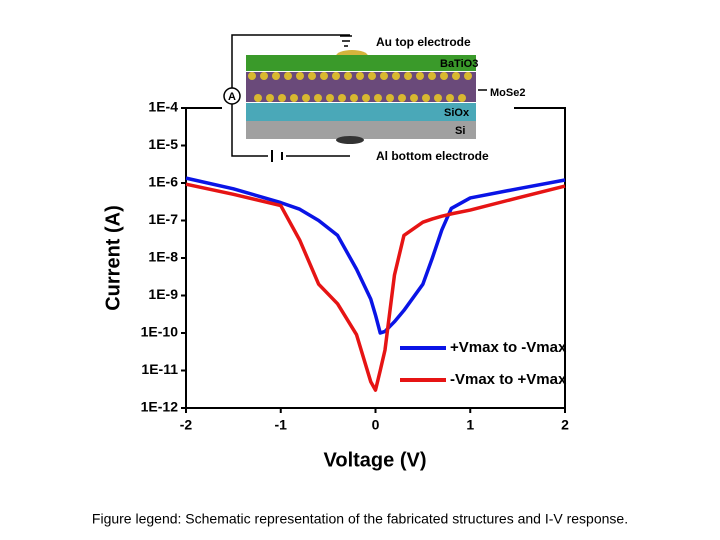 Image resolution: width=720 pixels, height=540 pixels. What do you see at coordinates (277, 156) in the screenshot?
I see `battery` at bounding box center [277, 156].